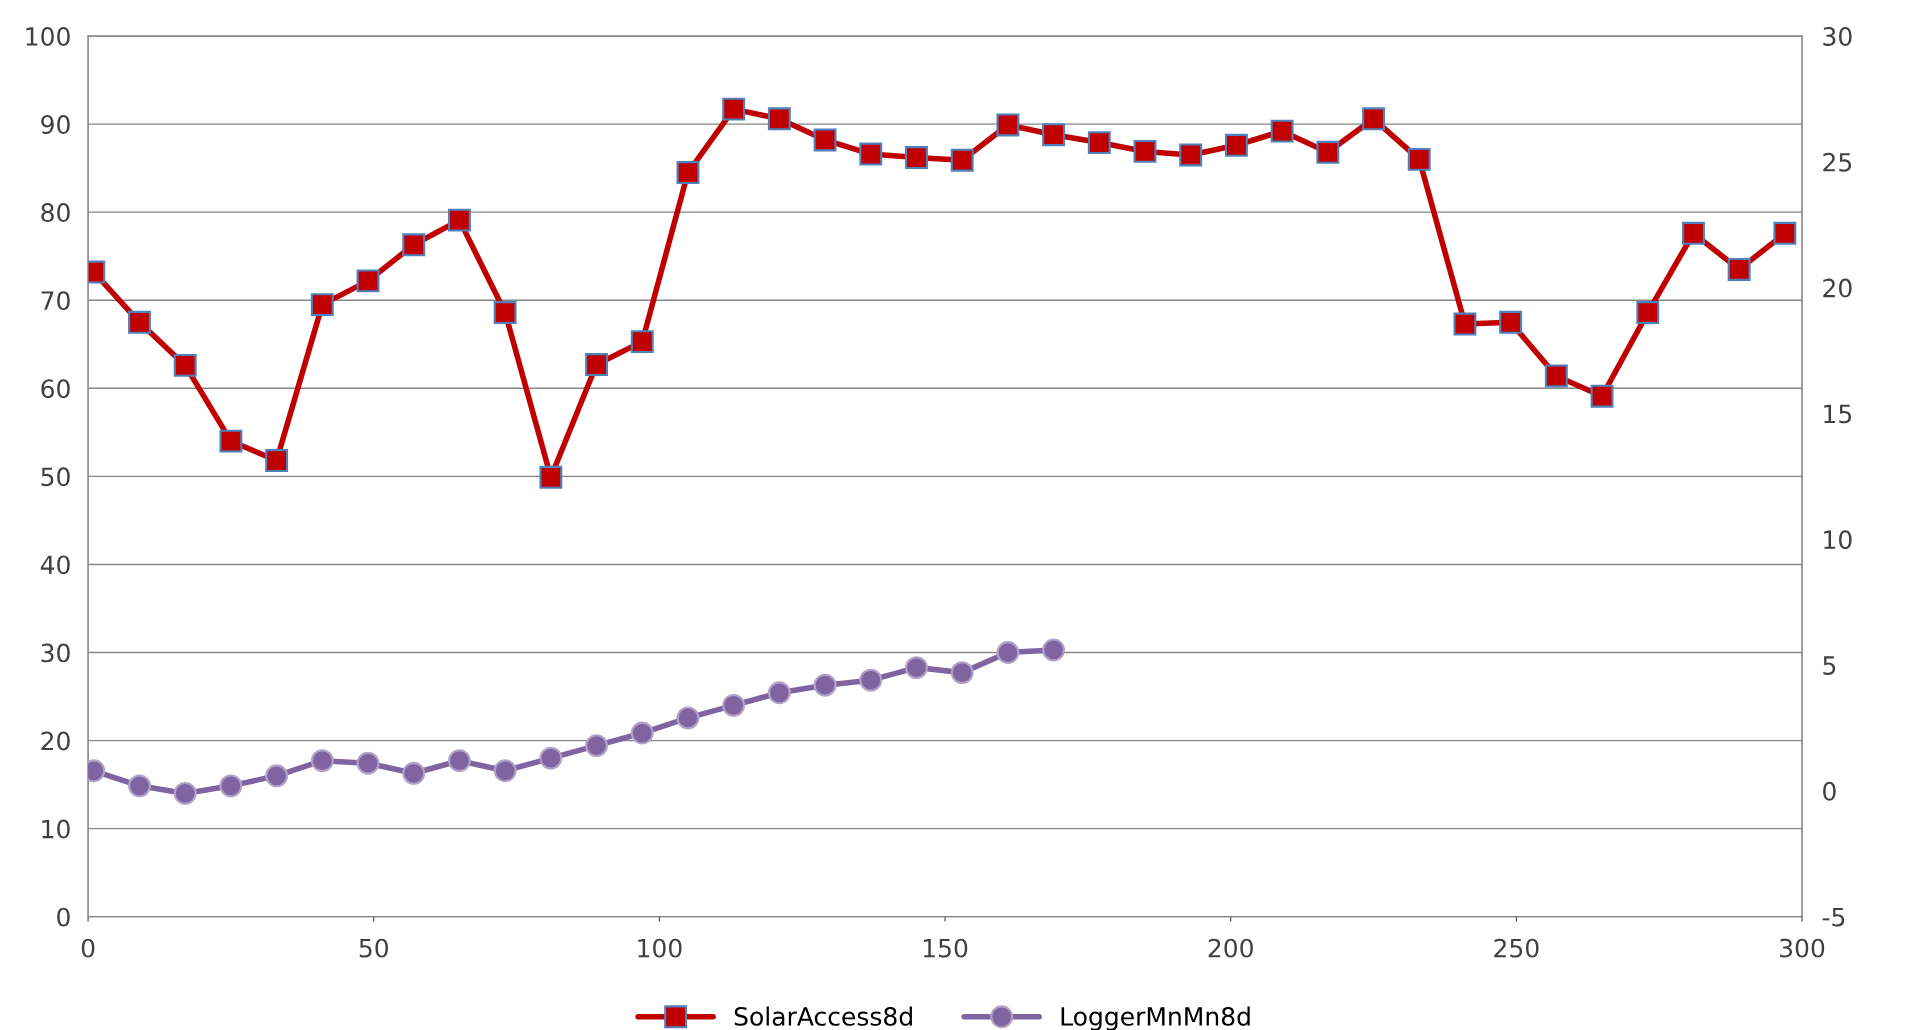 The image size is (1915, 1030). Describe the element at coordinates (1829, 791) in the screenshot. I see `y2-tick-label: 0` at that location.